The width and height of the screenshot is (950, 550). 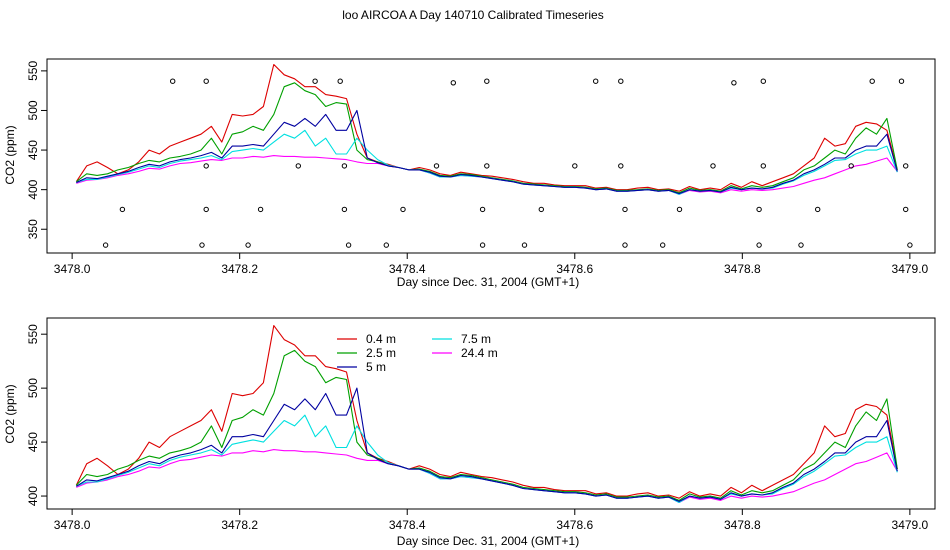 What do you see at coordinates (36, 415) in the screenshot?
I see `bottom-y-axis: 400 450 500 550` at bounding box center [36, 415].